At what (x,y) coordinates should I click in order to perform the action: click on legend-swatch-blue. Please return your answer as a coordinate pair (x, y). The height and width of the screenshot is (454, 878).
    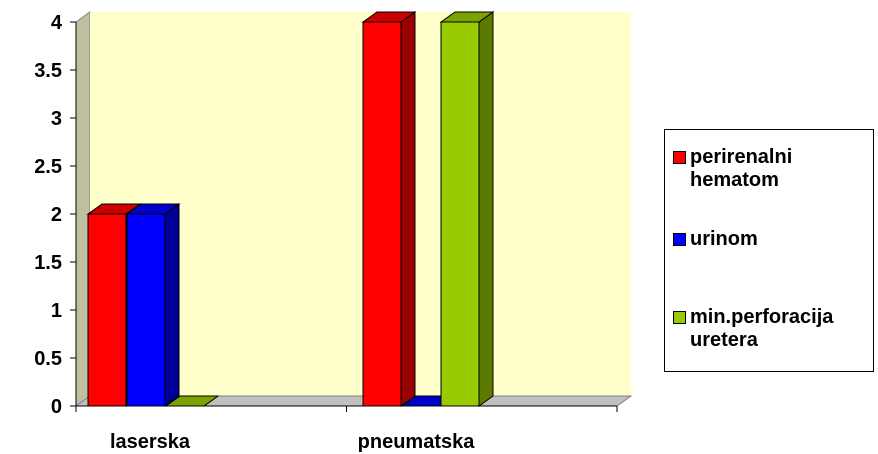
    Looking at the image, I should click on (679, 239).